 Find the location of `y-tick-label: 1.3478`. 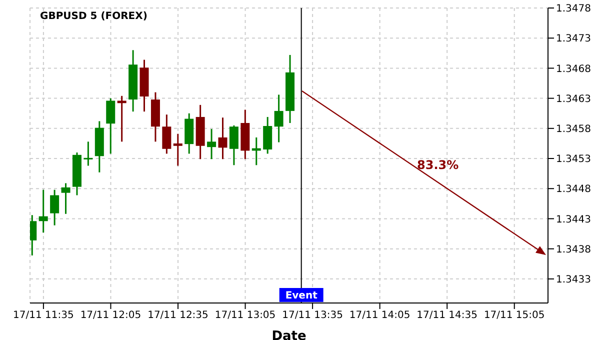

y-tick-label: 1.3478 is located at coordinates (573, 9).